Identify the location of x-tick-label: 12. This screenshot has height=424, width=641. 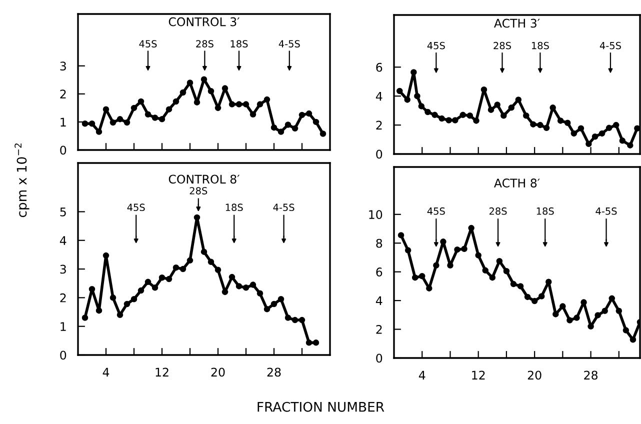
(162, 372).